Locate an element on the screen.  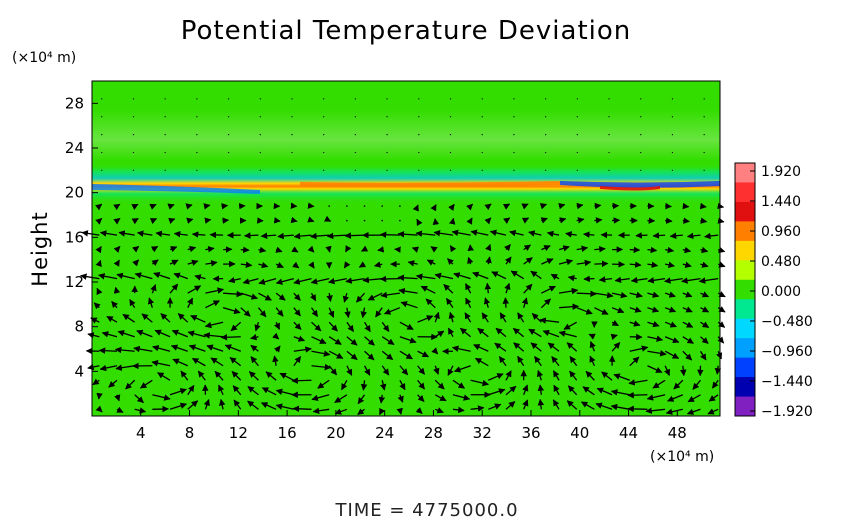
x-tick-label: 44 is located at coordinates (628, 433).